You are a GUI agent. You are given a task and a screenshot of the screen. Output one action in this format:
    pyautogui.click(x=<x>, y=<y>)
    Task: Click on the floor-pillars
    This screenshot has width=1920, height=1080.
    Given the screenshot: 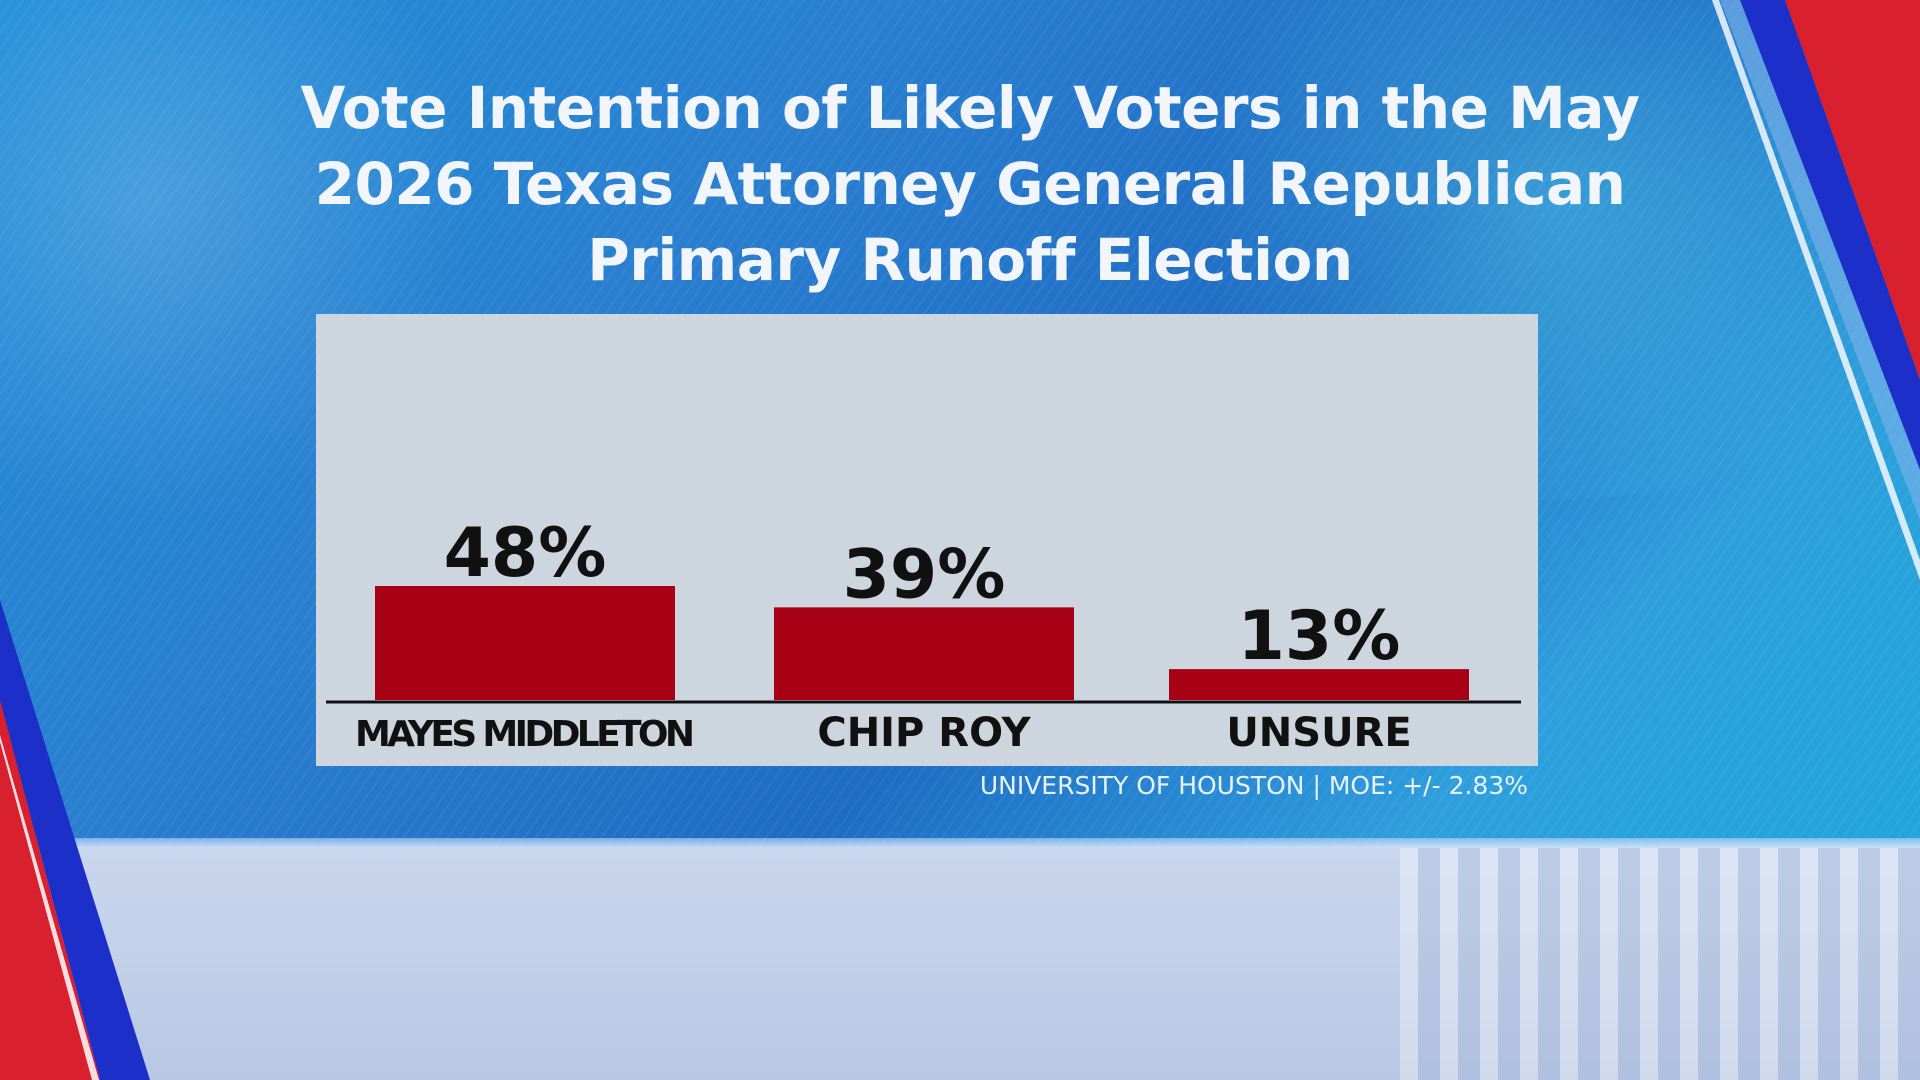 What is the action you would take?
    pyautogui.click(x=1660, y=964)
    